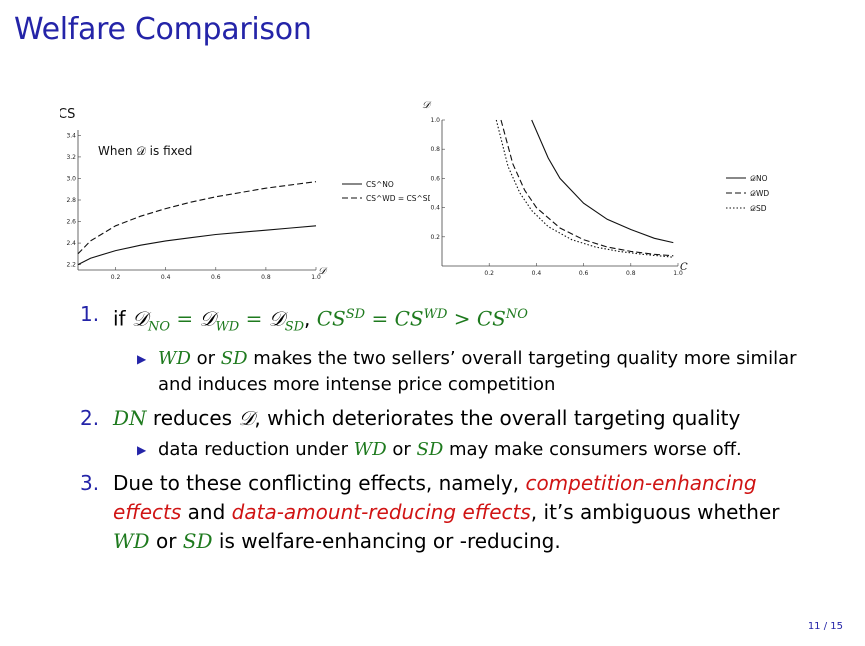  Describe the element at coordinates (427, 105) in the screenshot. I see `y-axis-label: 𝒟` at that location.